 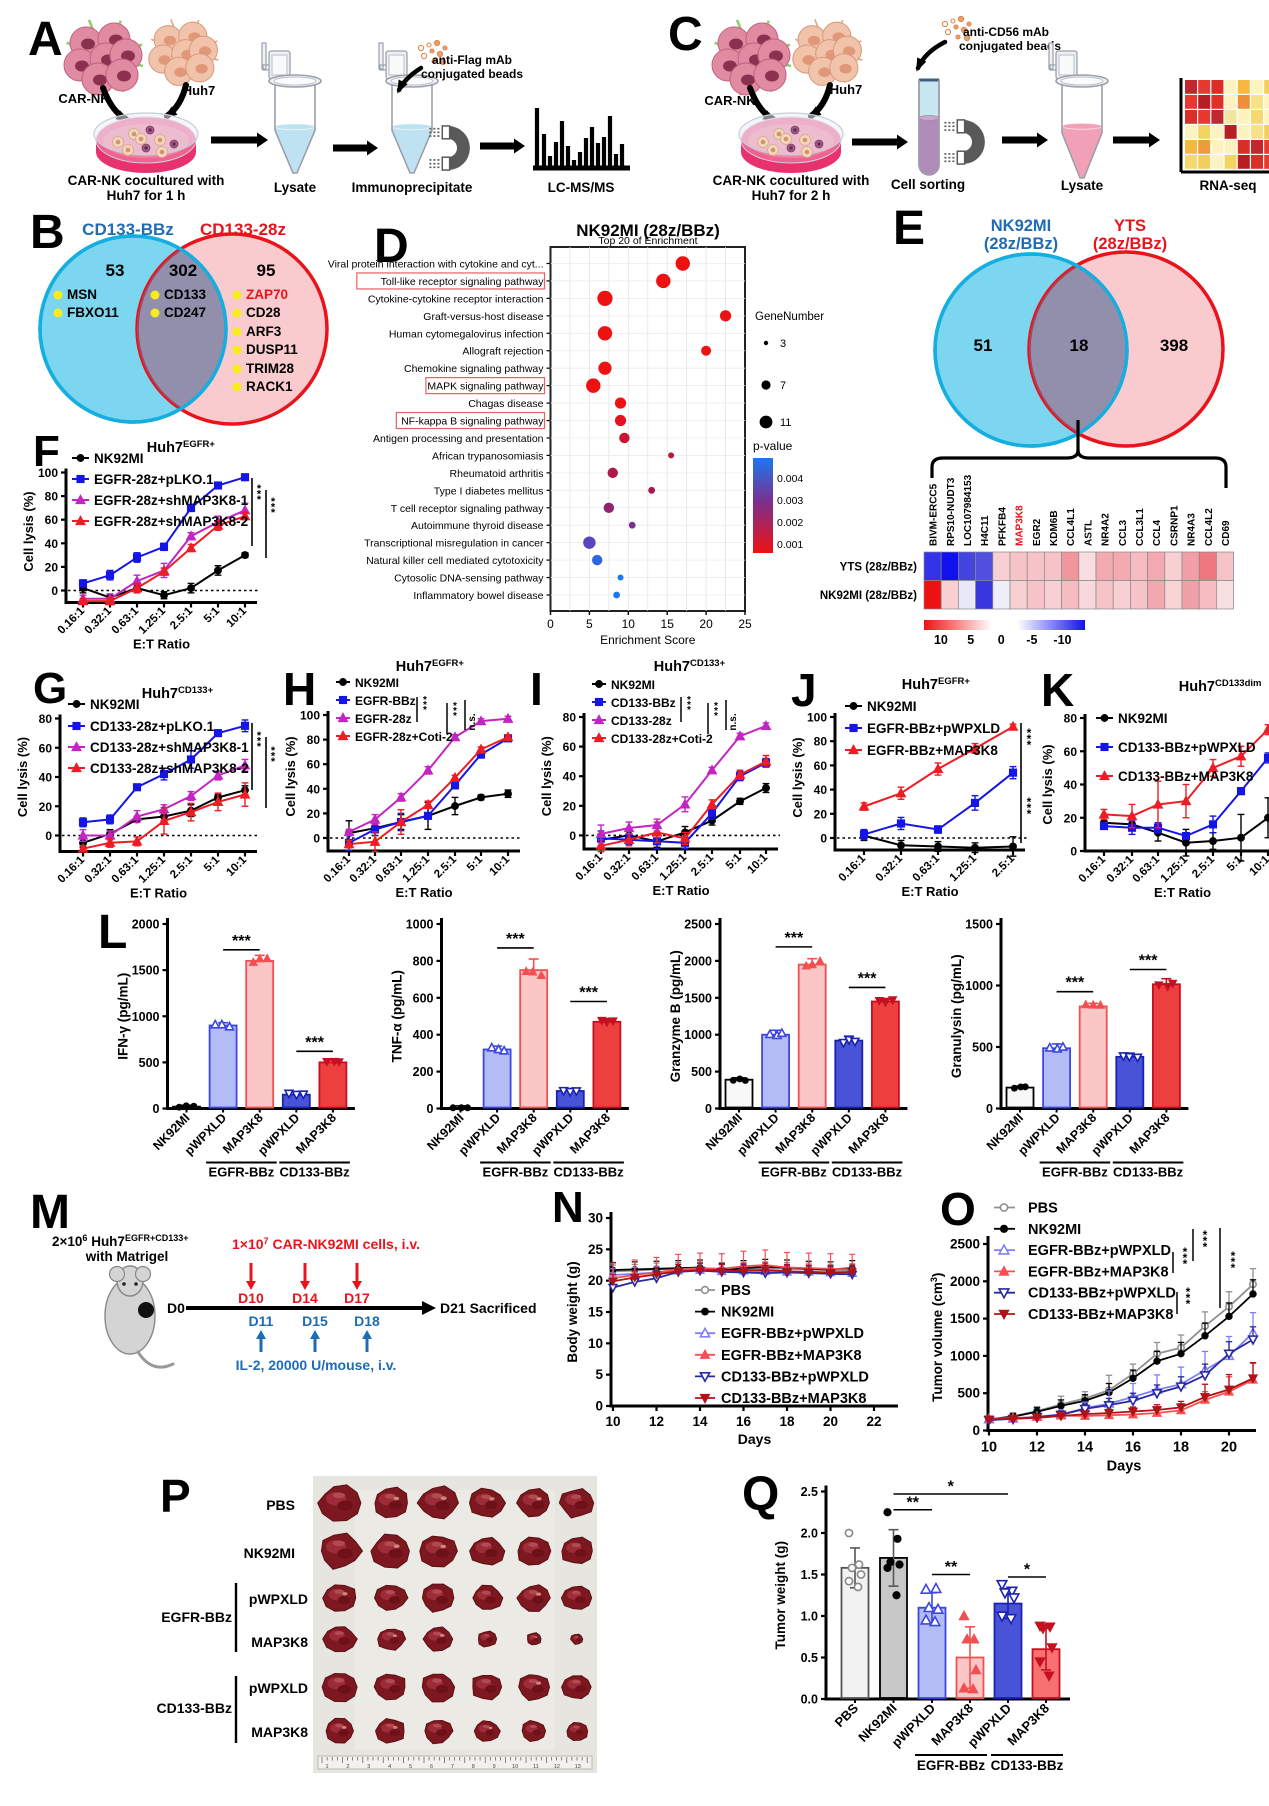 What do you see at coordinates (47, 232) in the screenshot?
I see `svg-text: B` at bounding box center [47, 232].